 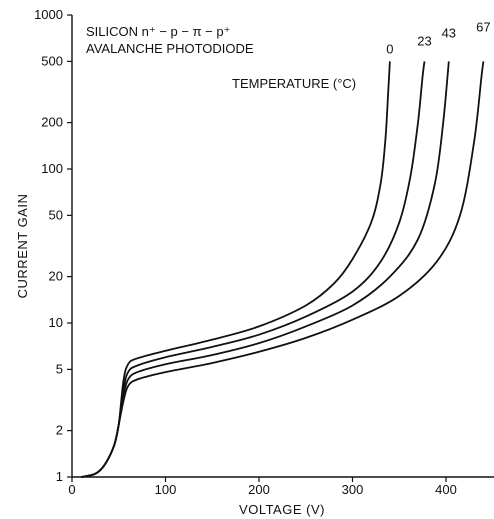 I want to click on legend-title: TEMPERATURE (°C), so click(x=294, y=83).